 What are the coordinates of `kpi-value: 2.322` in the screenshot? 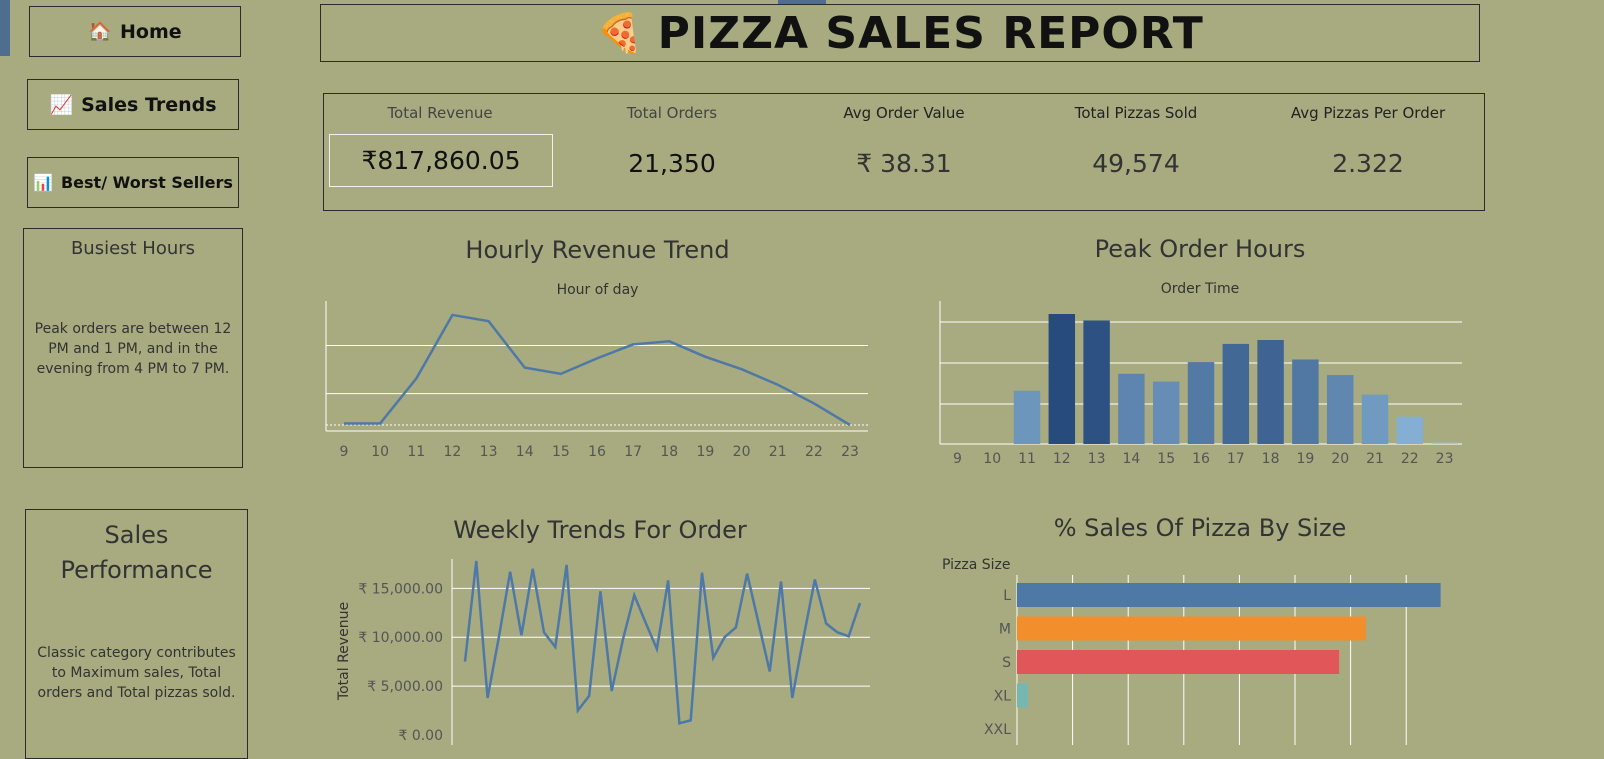 It's located at (1368, 163).